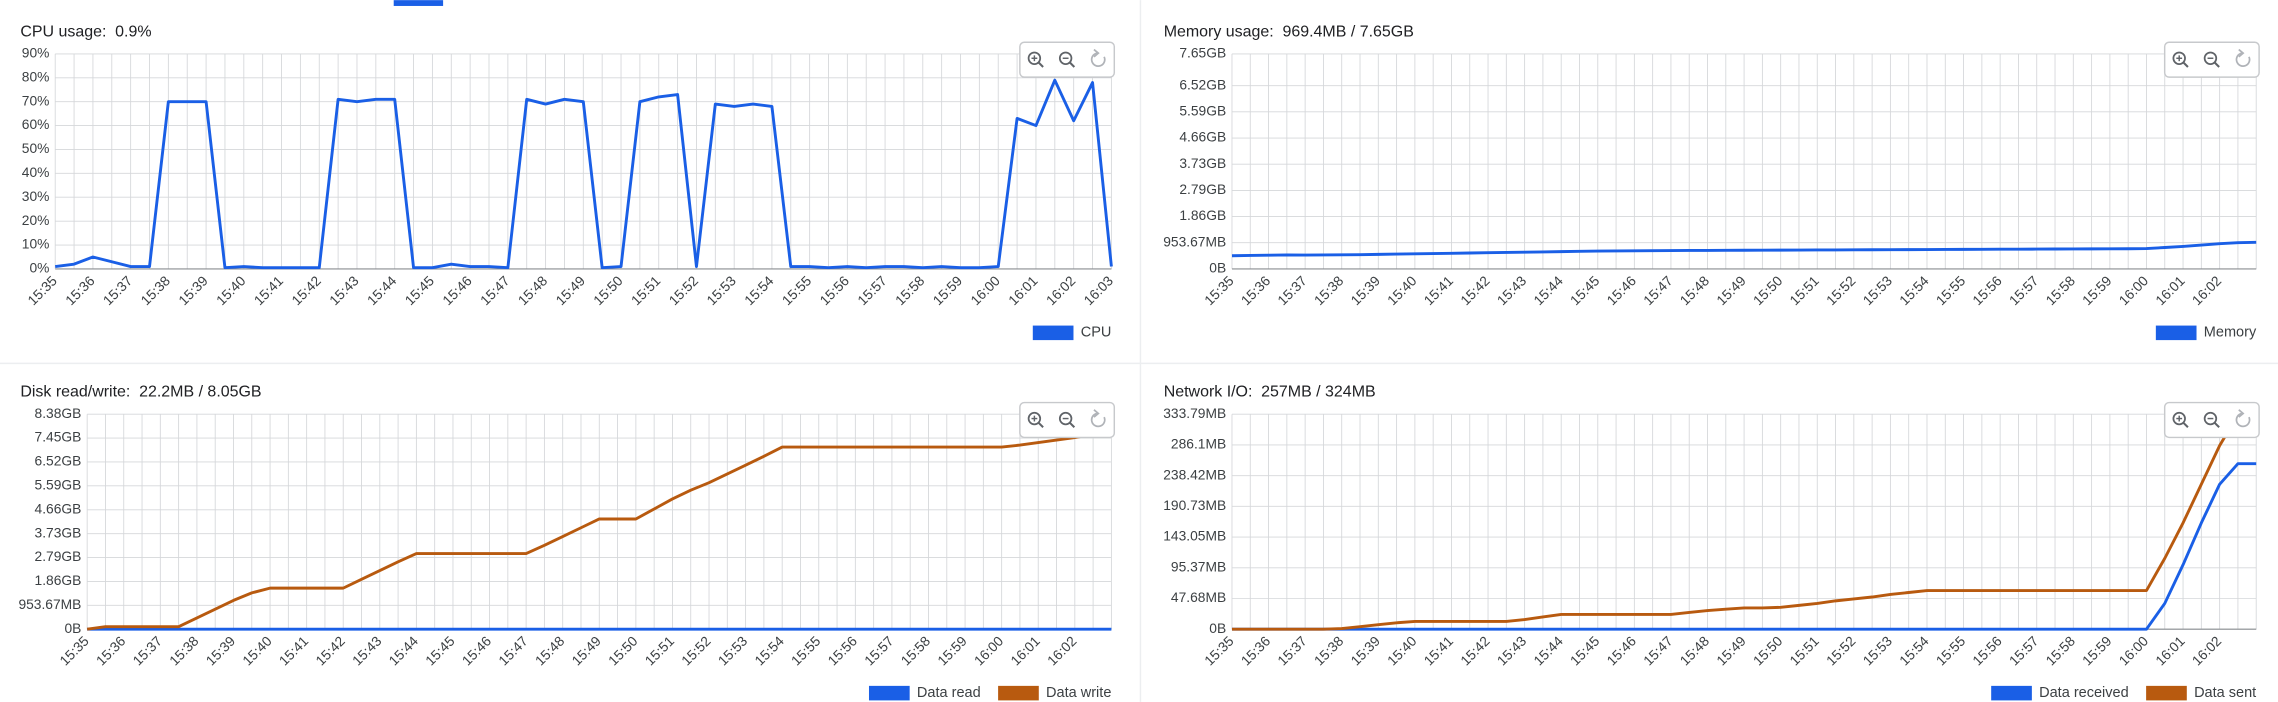 The image size is (2278, 702). I want to click on x-tick-label: 15:47, so click(1658, 650).